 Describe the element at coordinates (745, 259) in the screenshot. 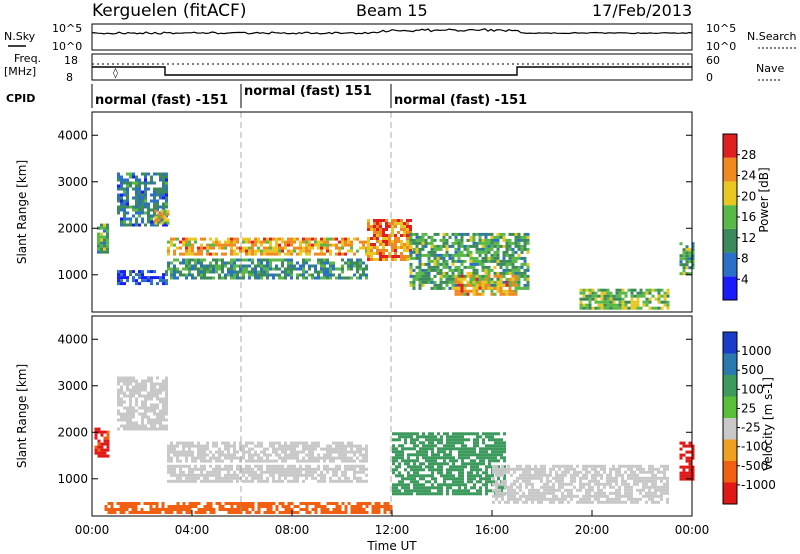

I see `colorbar-tick-label: 8` at that location.